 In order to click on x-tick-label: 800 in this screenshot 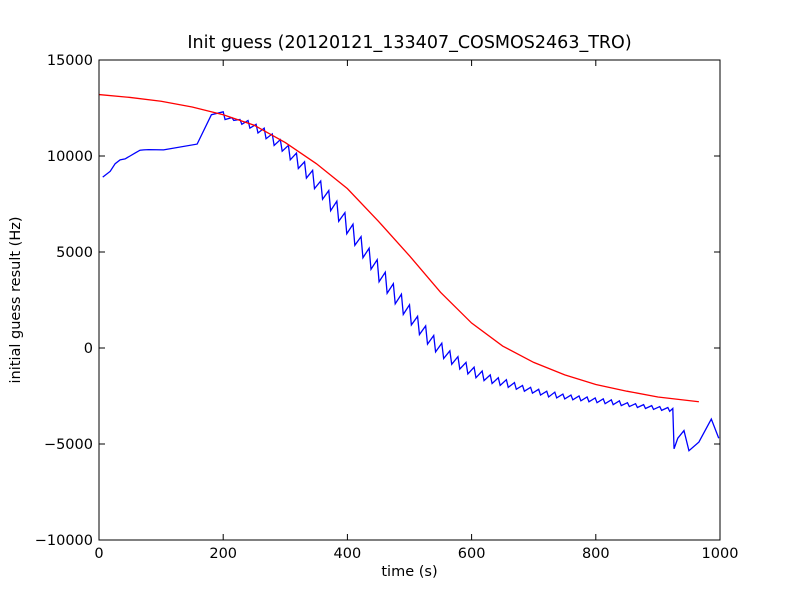, I will do `click(596, 554)`.